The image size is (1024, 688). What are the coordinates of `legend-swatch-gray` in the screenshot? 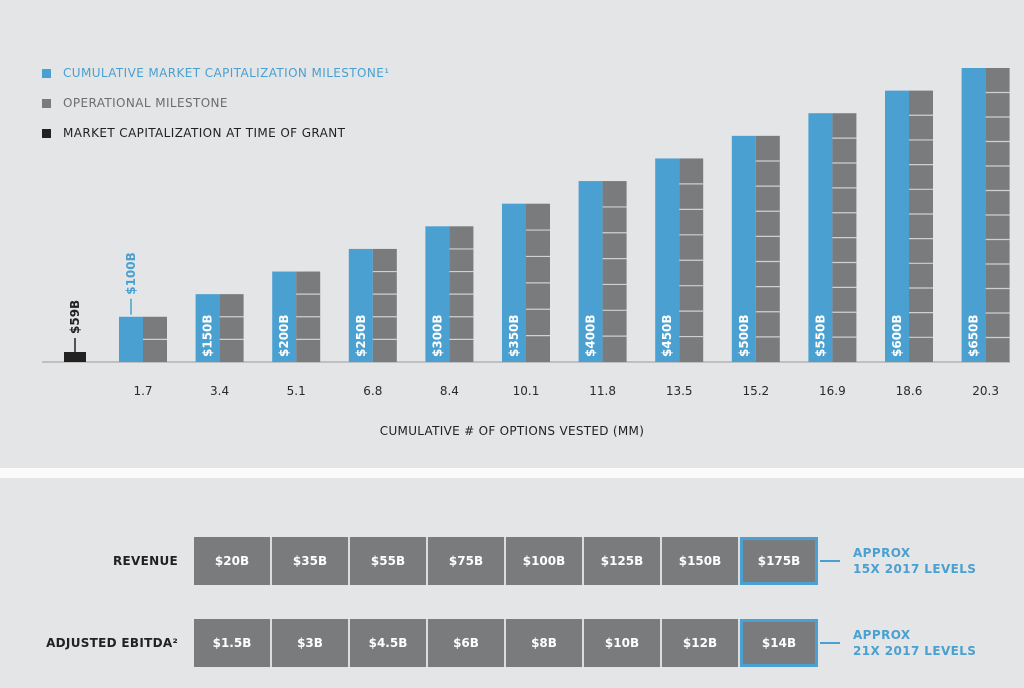 It's located at (46, 103).